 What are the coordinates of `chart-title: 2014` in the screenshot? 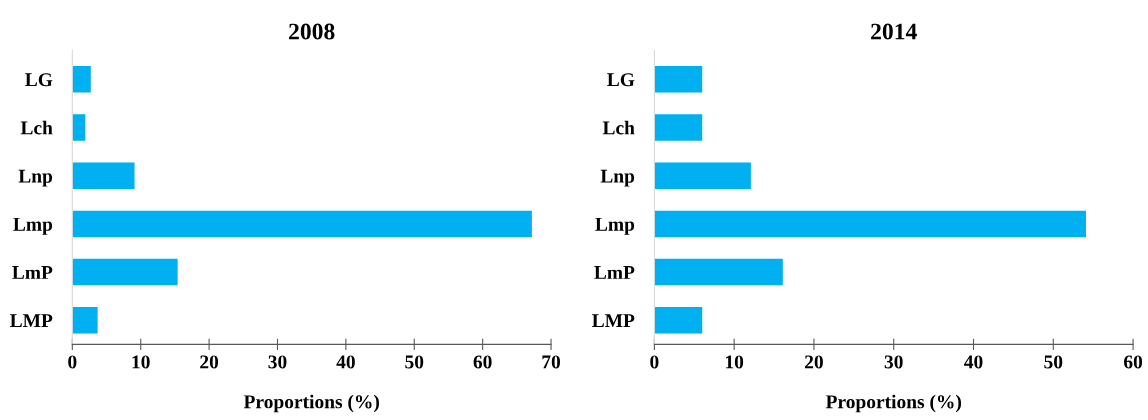 It's located at (894, 31).